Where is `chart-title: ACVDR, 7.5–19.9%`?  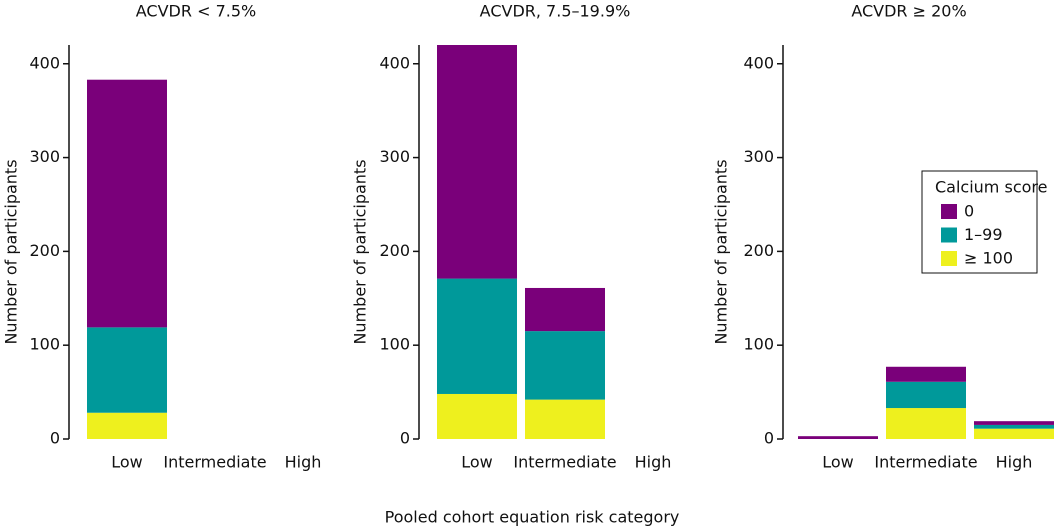
chart-title: ACVDR, 7.5–19.9% is located at coordinates (555, 11).